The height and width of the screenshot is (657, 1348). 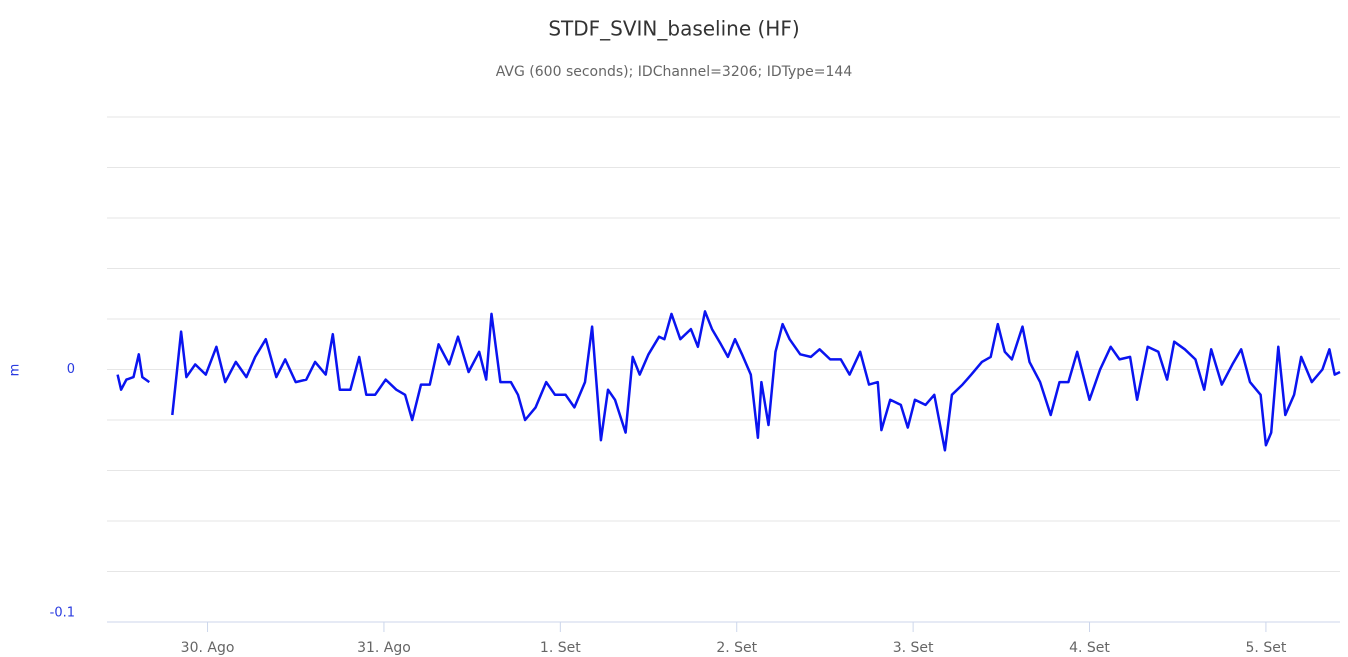 I want to click on x-tick-label: 1. Set, so click(x=560, y=648).